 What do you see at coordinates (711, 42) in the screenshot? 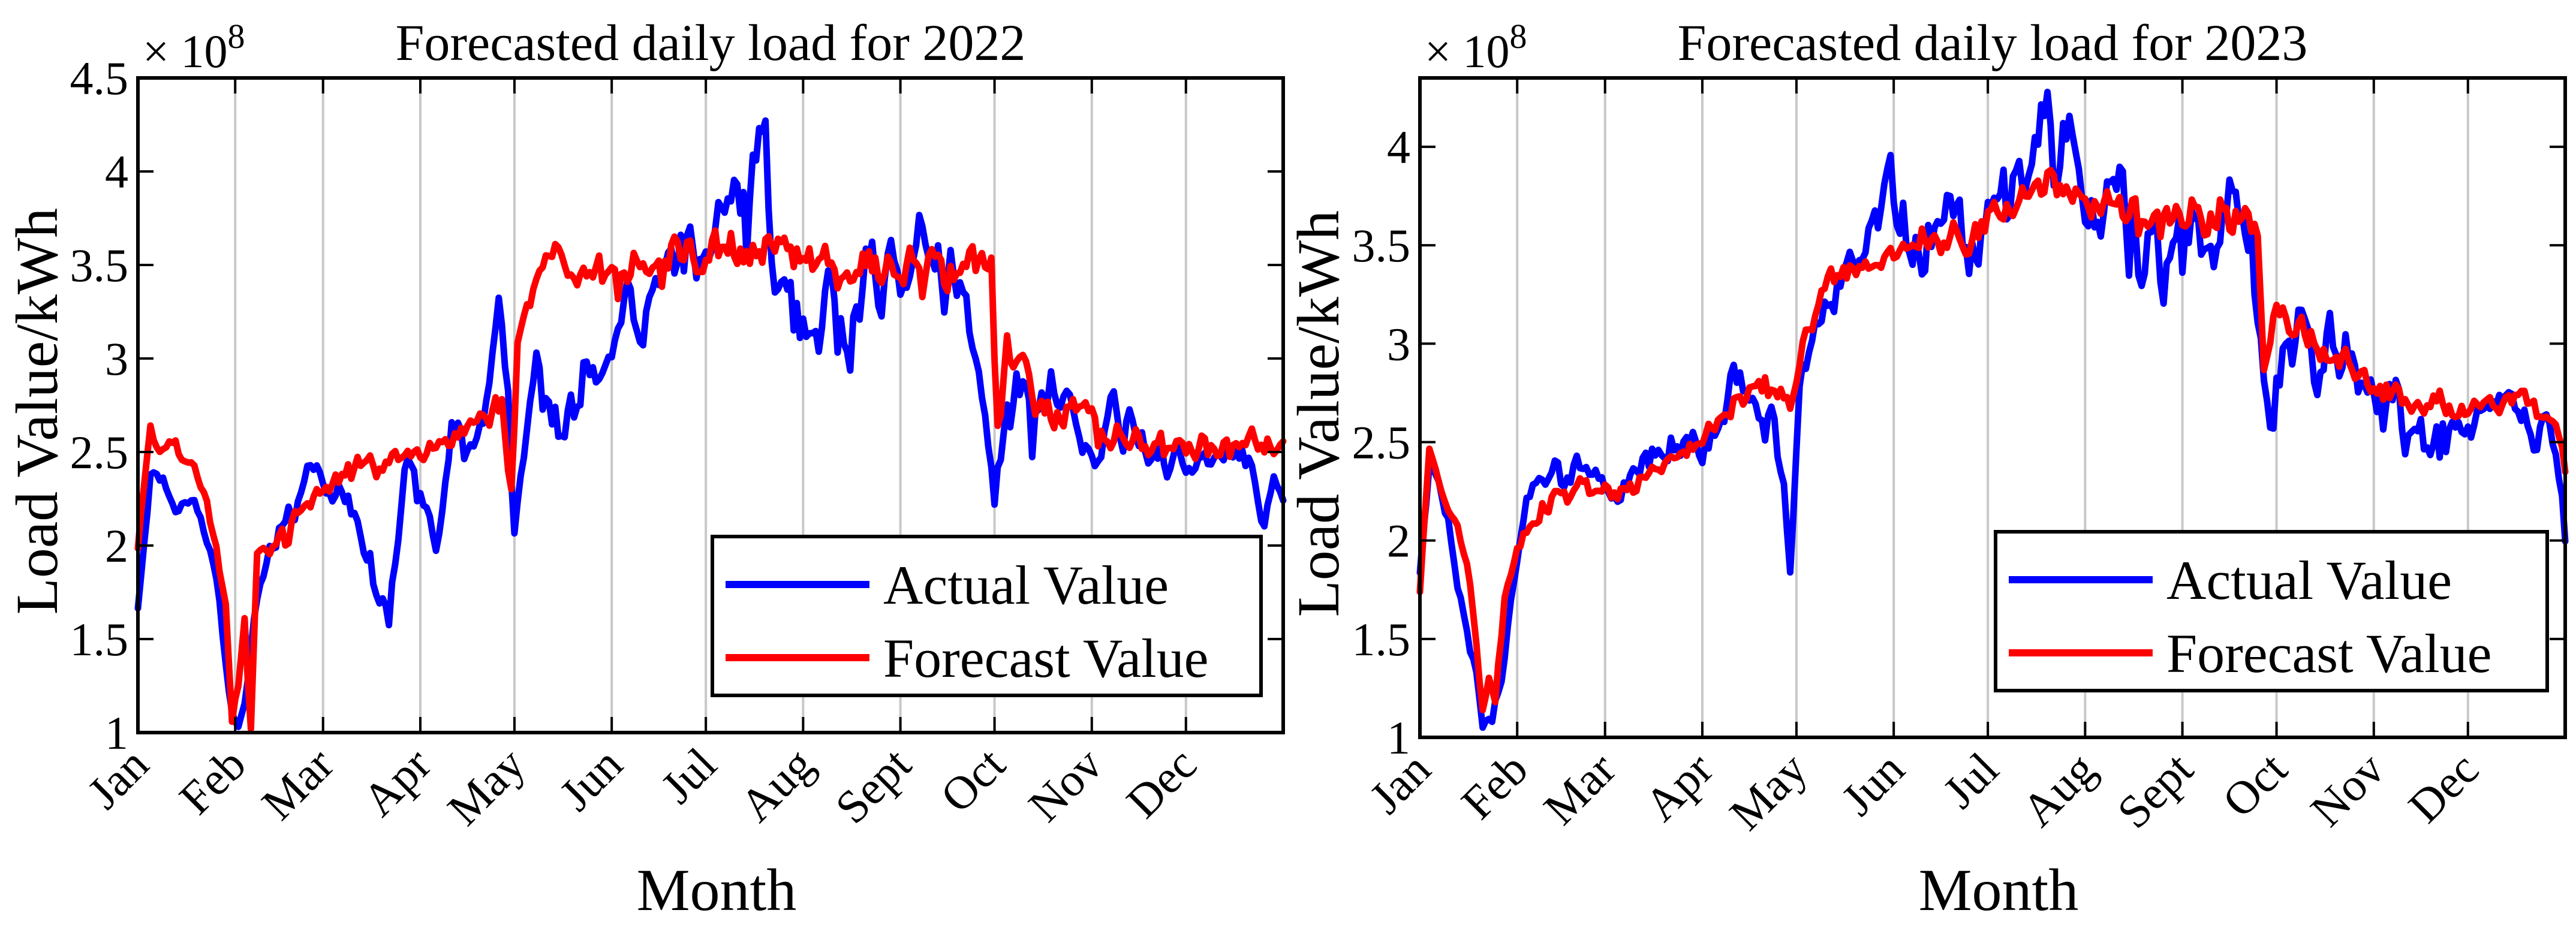
I see `chart-title: Forecasted daily load for 2022` at bounding box center [711, 42].